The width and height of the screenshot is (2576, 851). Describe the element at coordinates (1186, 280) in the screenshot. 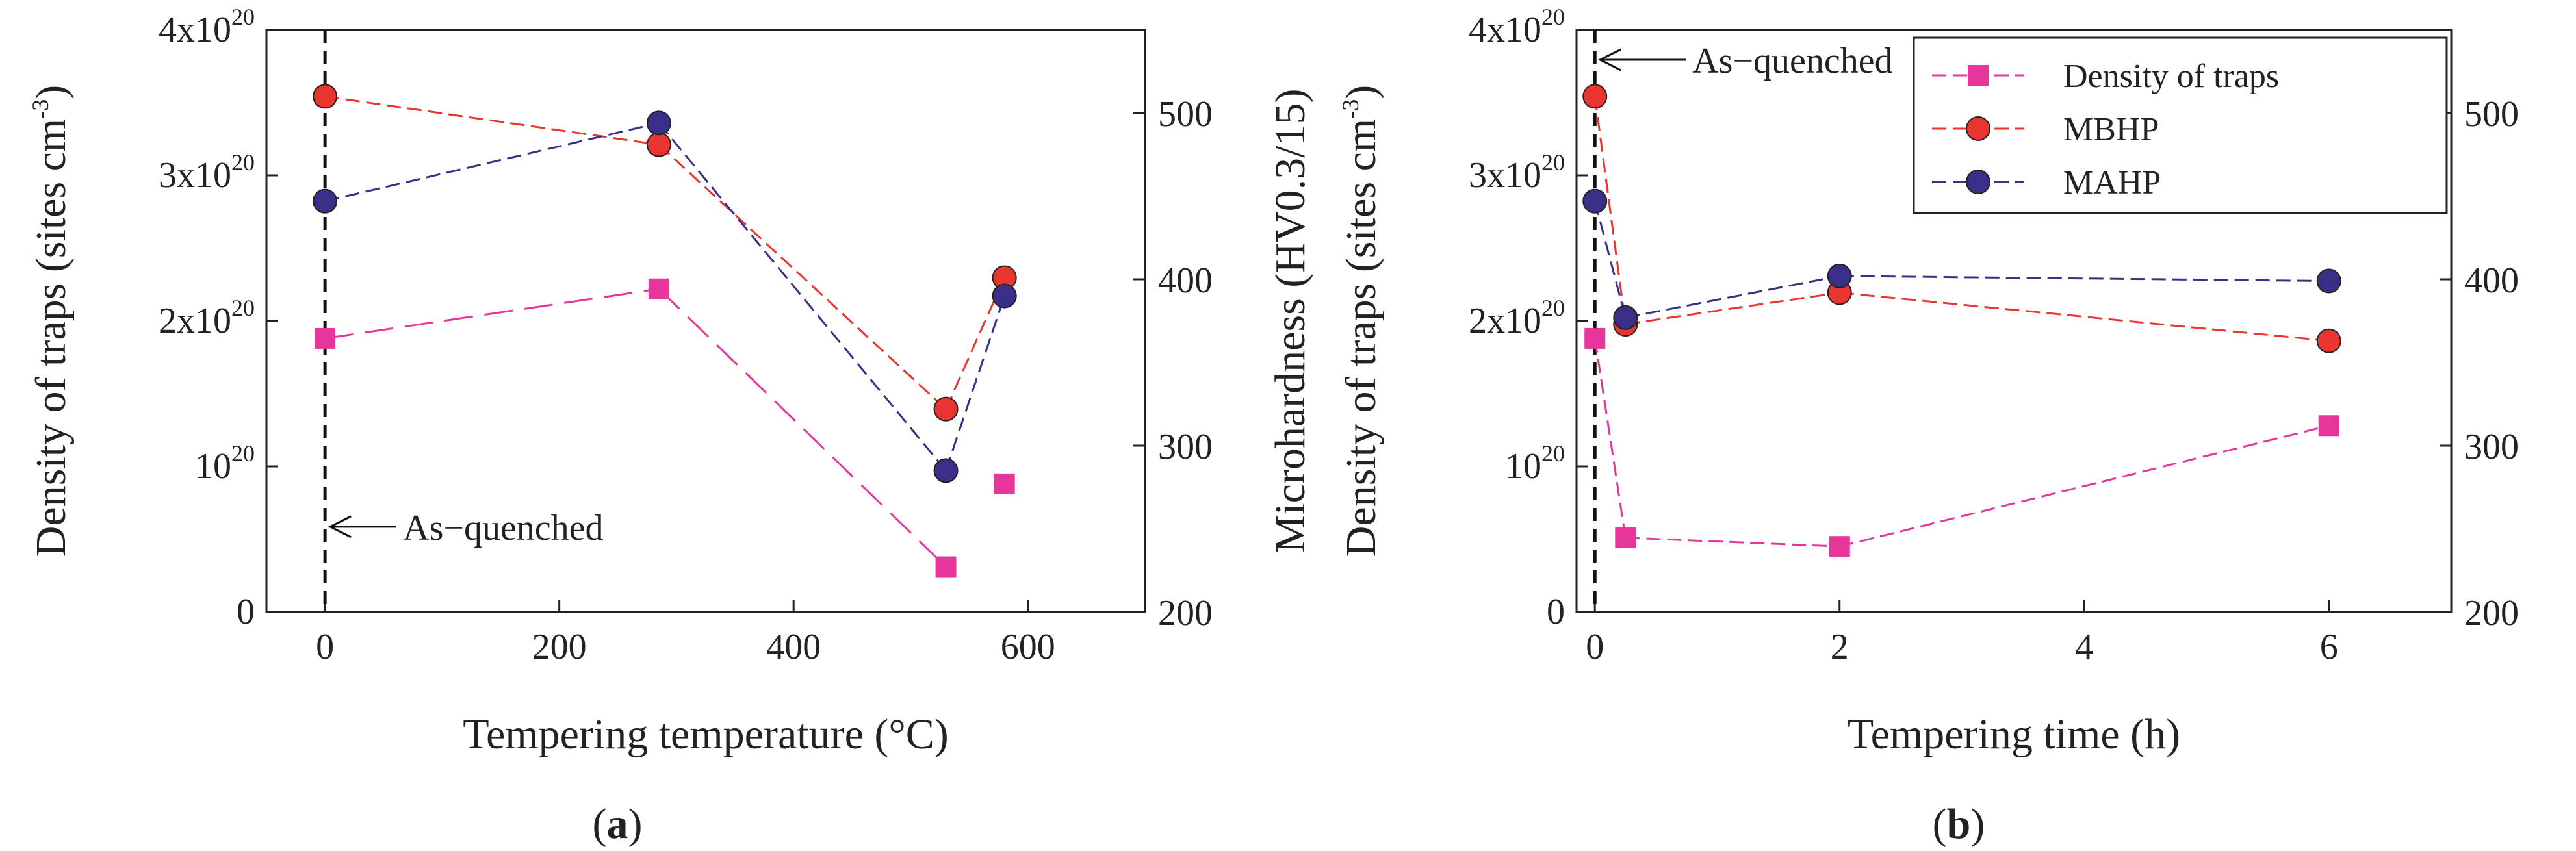

I see `y2-tick-label: 400` at that location.